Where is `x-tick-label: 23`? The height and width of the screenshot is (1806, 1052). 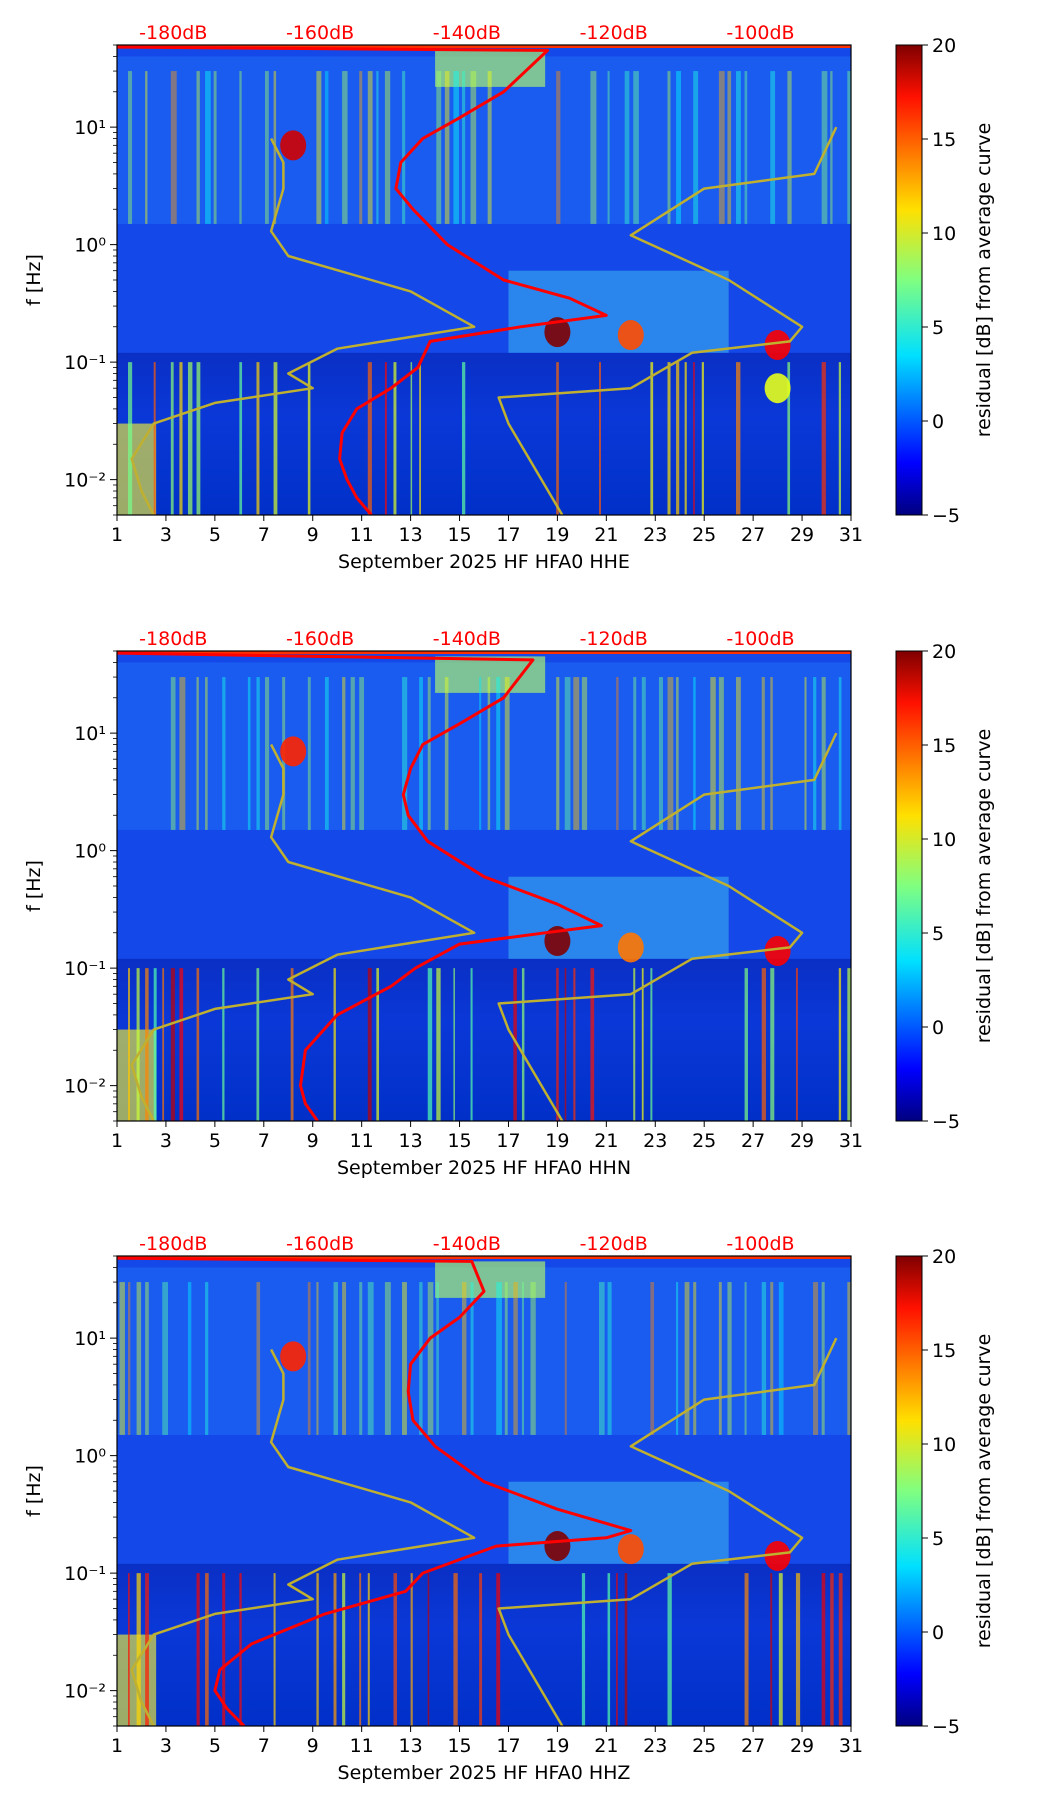 x-tick-label: 23 is located at coordinates (655, 1141).